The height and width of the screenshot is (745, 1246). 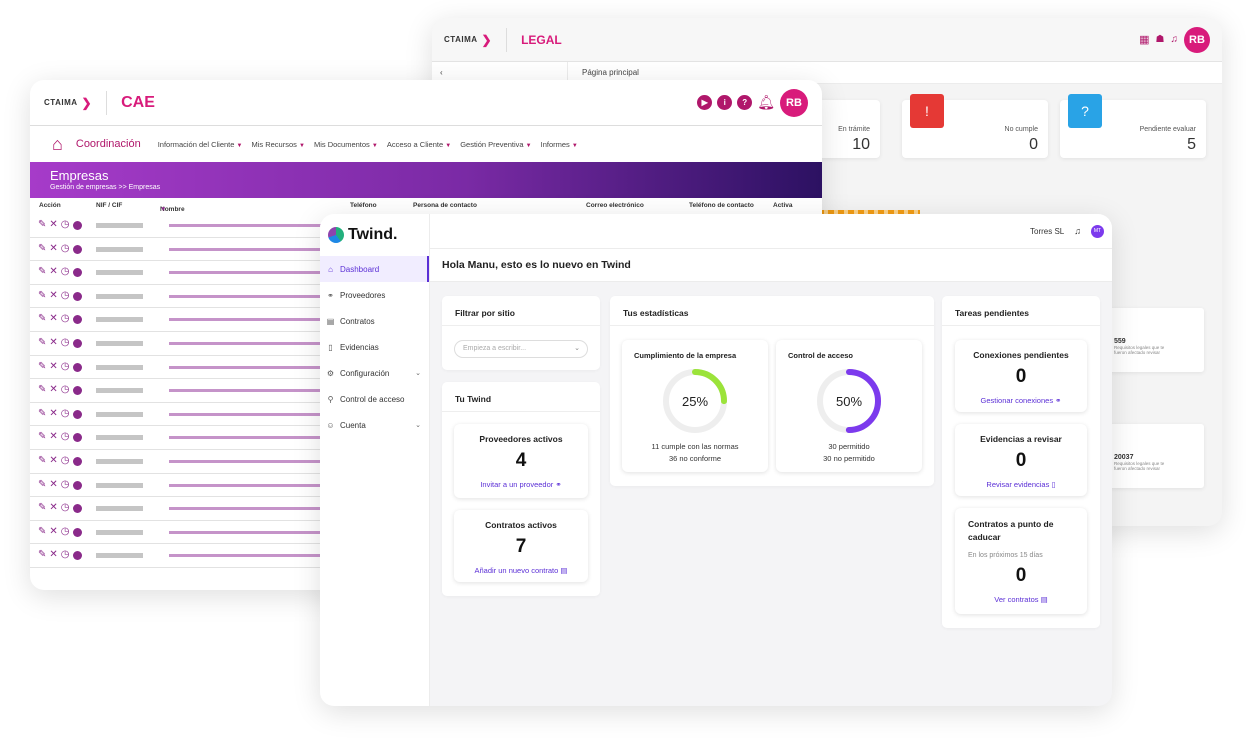 I want to click on info-icon: i, so click(x=725, y=102).